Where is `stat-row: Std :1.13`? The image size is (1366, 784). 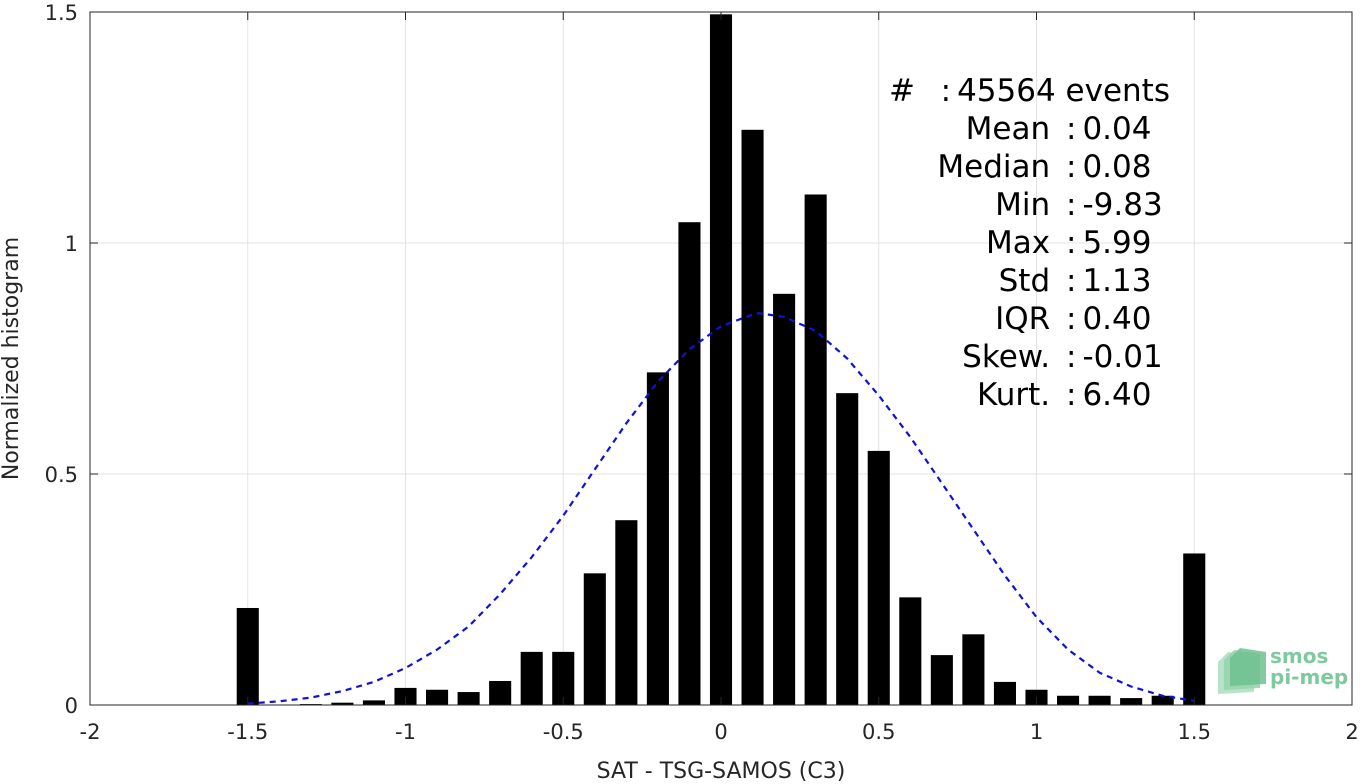 stat-row: Std :1.13 is located at coordinates (1020, 281).